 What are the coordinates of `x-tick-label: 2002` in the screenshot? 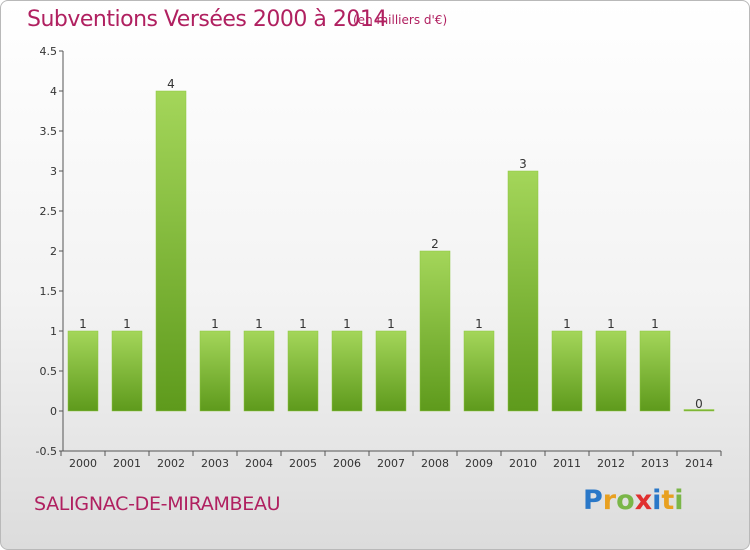 It's located at (171, 463).